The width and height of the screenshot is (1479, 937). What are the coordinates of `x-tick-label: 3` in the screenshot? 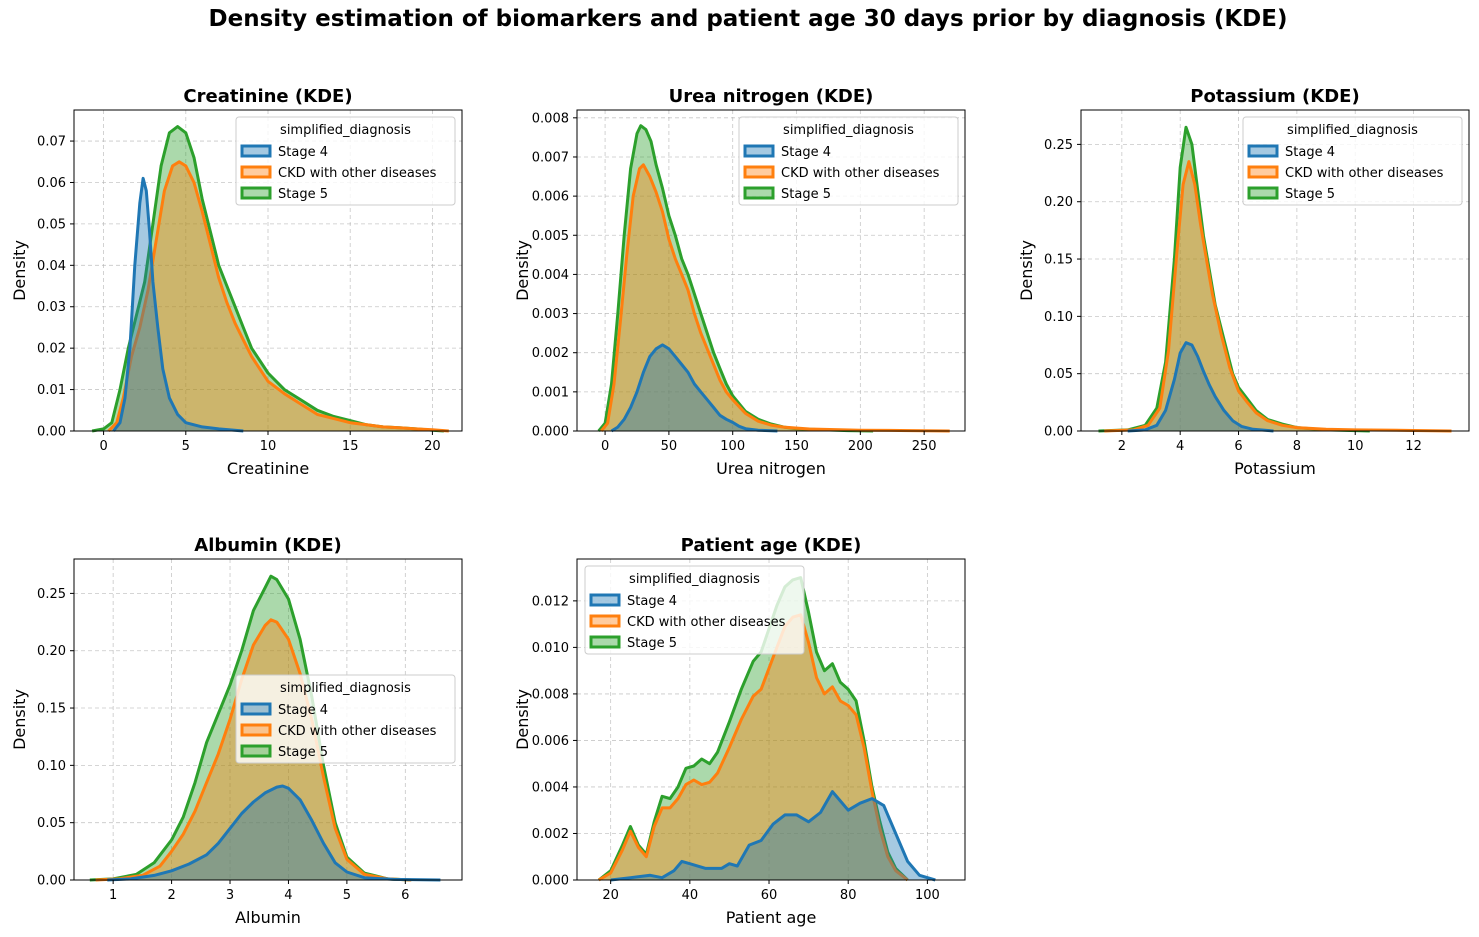 It's located at (230, 895).